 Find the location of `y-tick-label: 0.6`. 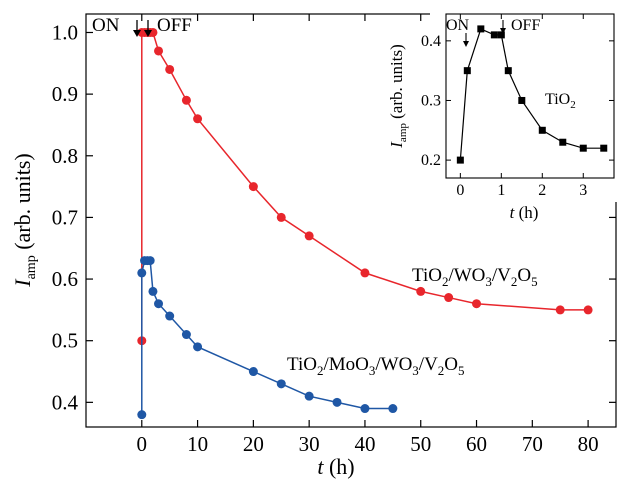

y-tick-label: 0.6 is located at coordinates (65, 279).